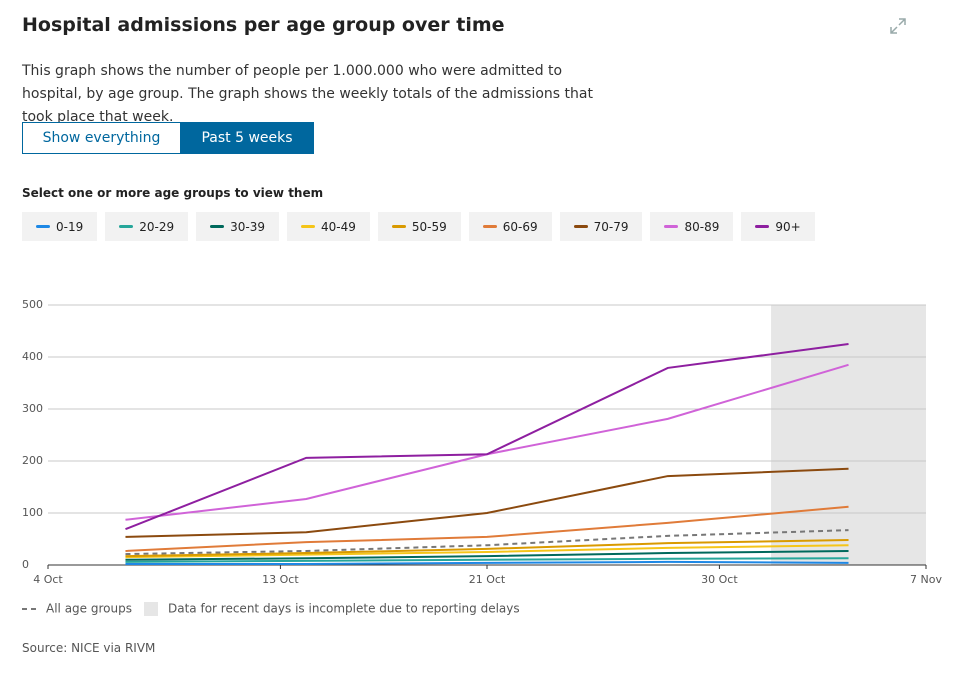 Image resolution: width=955 pixels, height=678 pixels. What do you see at coordinates (32, 408) in the screenshot?
I see `y-tick-label: 300` at bounding box center [32, 408].